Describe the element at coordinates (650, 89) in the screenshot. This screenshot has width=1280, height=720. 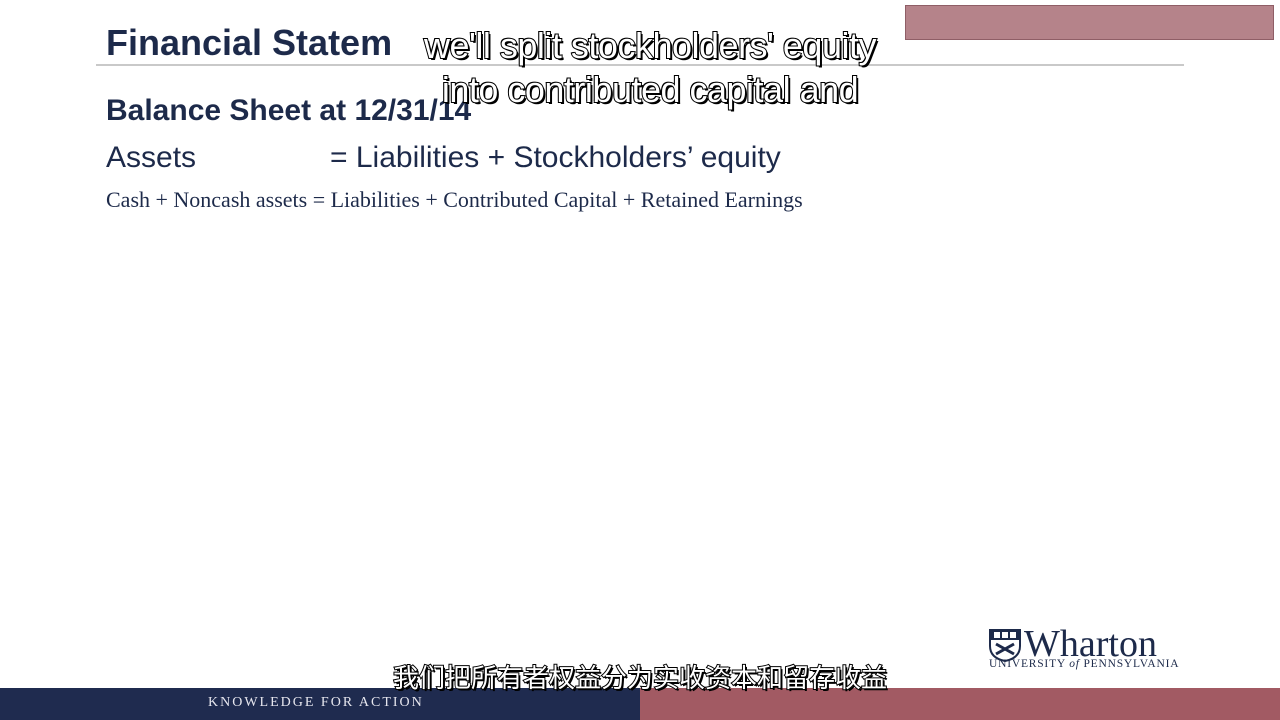
I see `english-subtitle-line-2: into contributed capital and` at that location.